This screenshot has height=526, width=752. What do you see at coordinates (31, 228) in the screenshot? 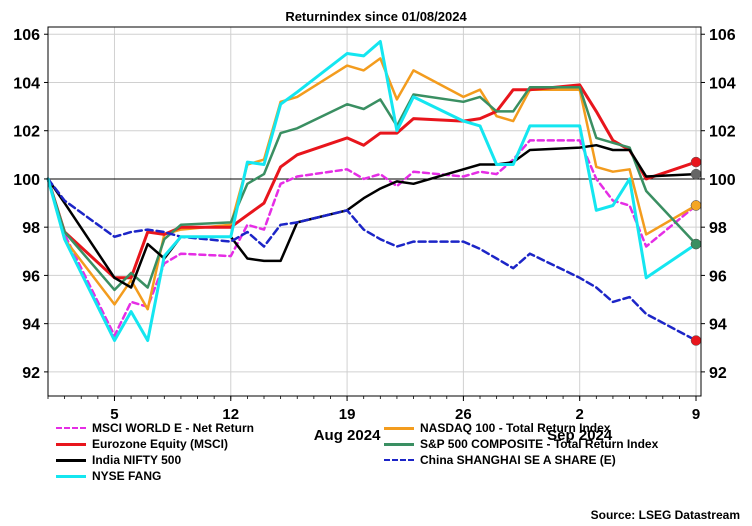
I see `y-tick-label-left: 98` at bounding box center [31, 228].